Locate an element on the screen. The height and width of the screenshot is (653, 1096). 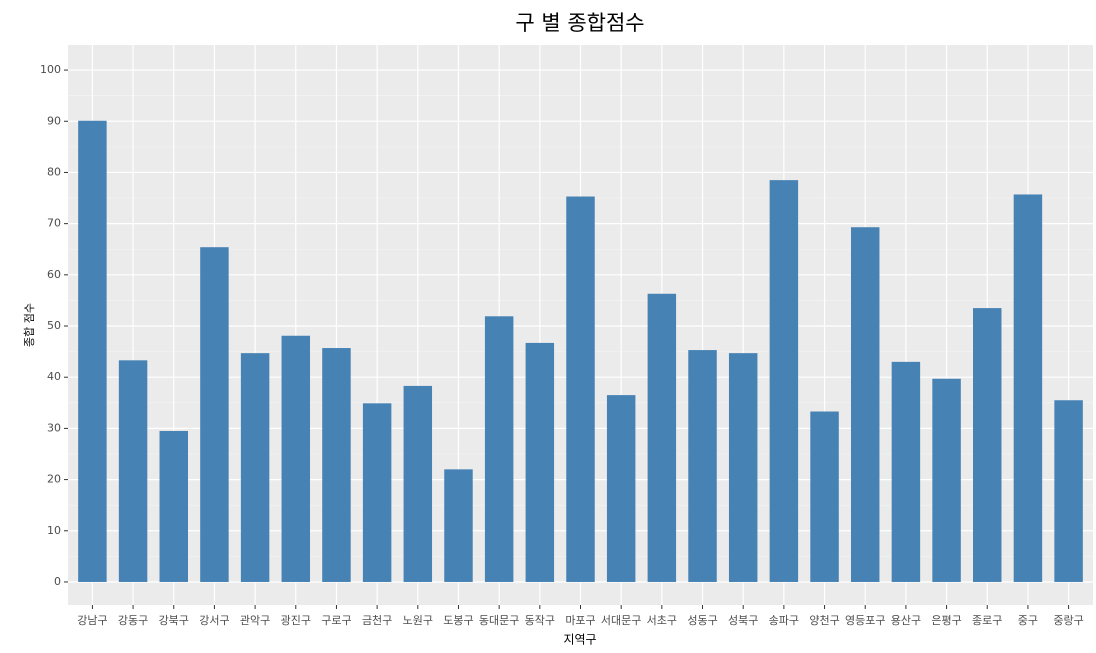
x-tick-label: 종로구 is located at coordinates (987, 620).